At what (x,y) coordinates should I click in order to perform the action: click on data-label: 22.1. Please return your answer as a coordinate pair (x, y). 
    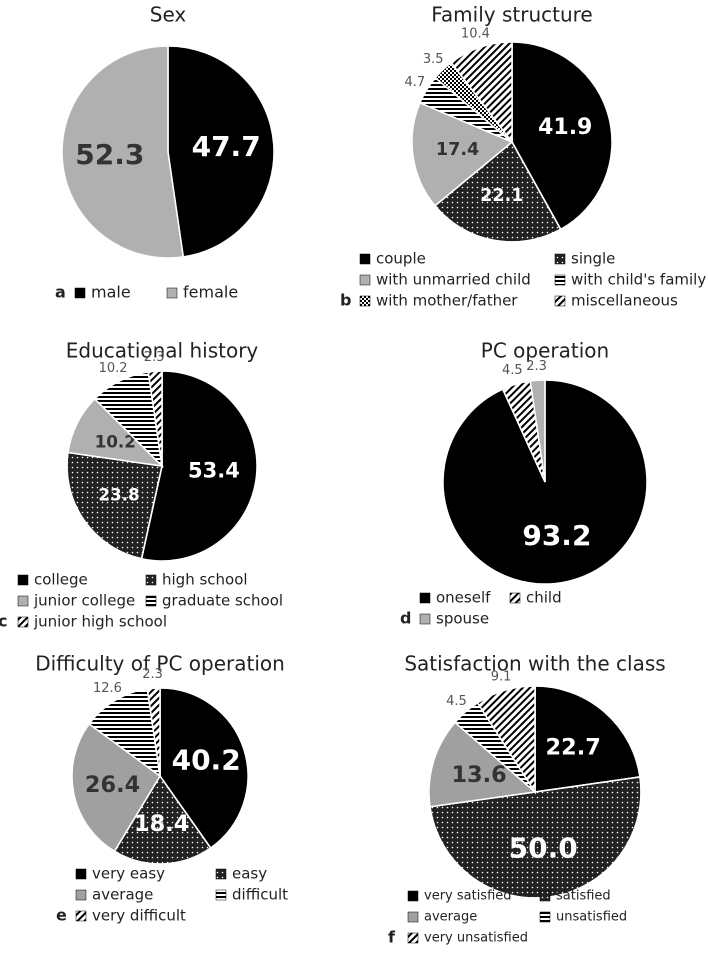
    Looking at the image, I should click on (501, 196).